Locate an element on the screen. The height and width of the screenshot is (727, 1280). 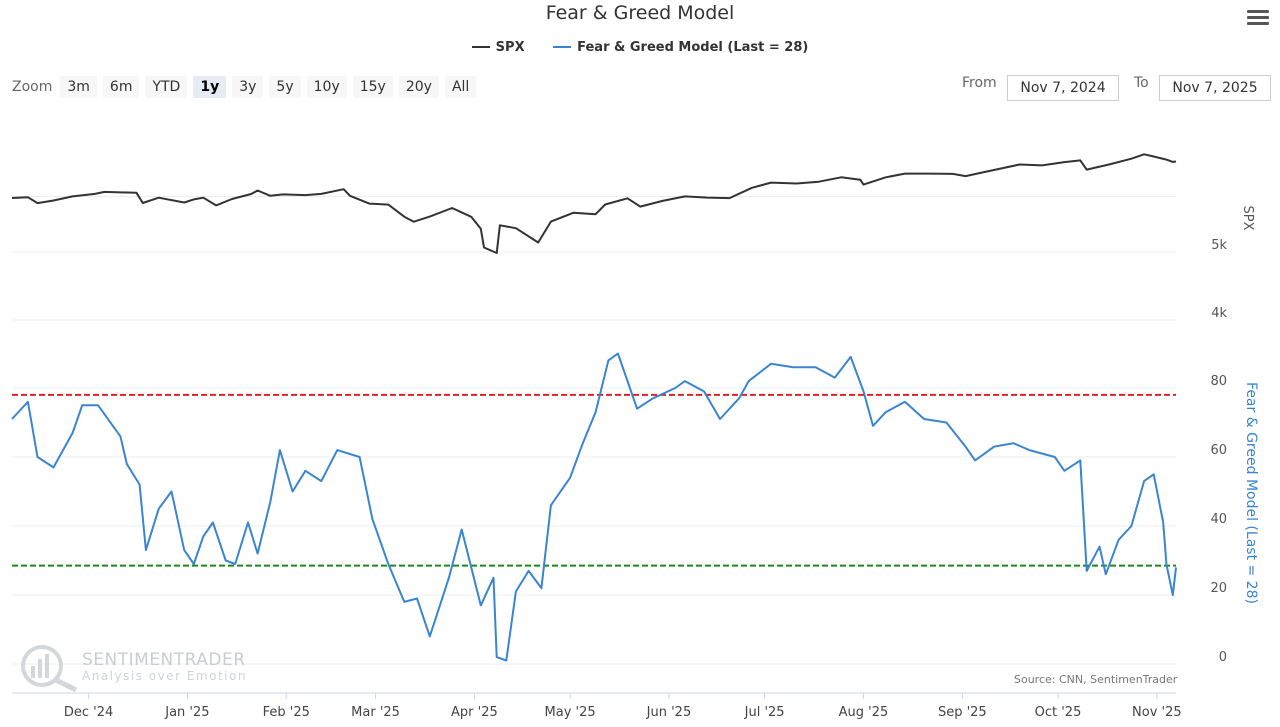
zoom-15y-button: 15y is located at coordinates (372, 87).